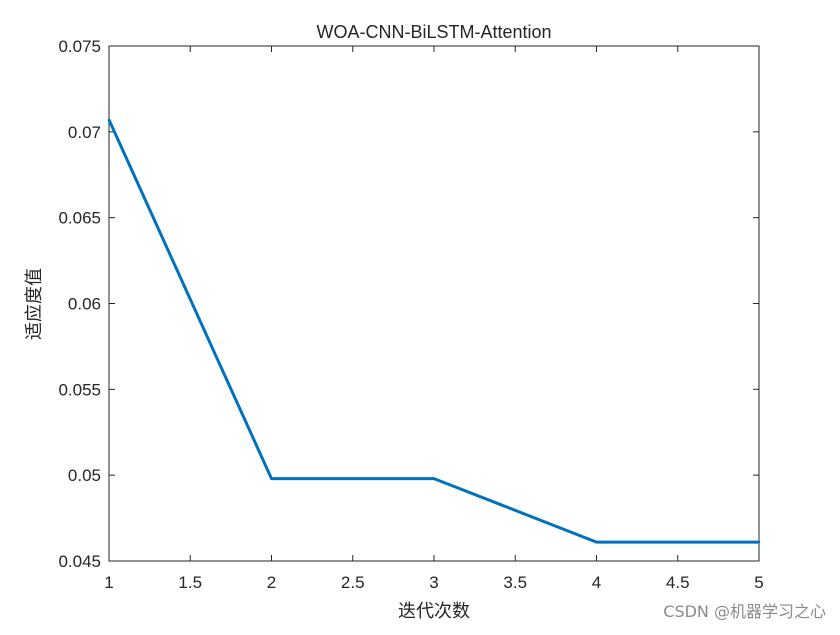  Describe the element at coordinates (84, 304) in the screenshot. I see `y-tick-label: 0.06` at that location.